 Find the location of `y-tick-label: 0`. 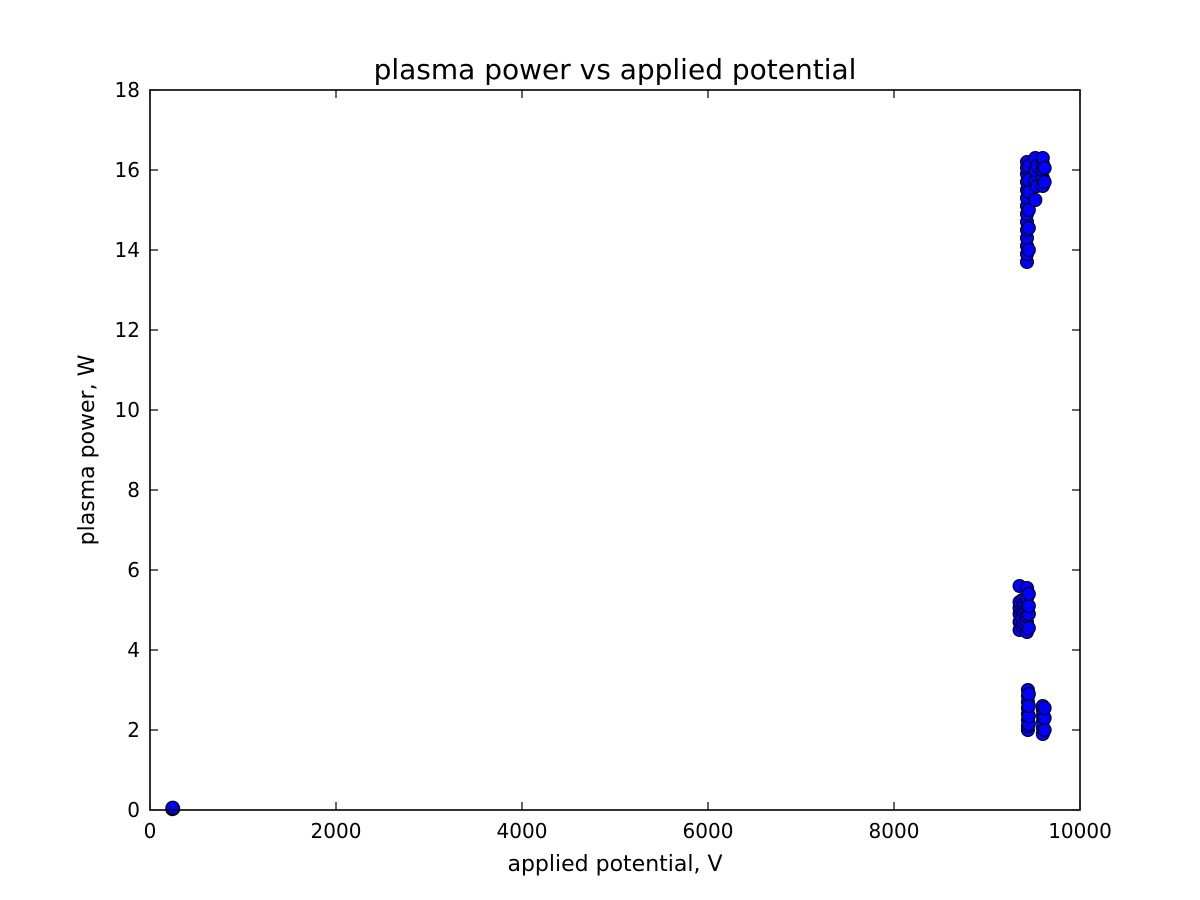

y-tick-label: 0 is located at coordinates (133, 810).